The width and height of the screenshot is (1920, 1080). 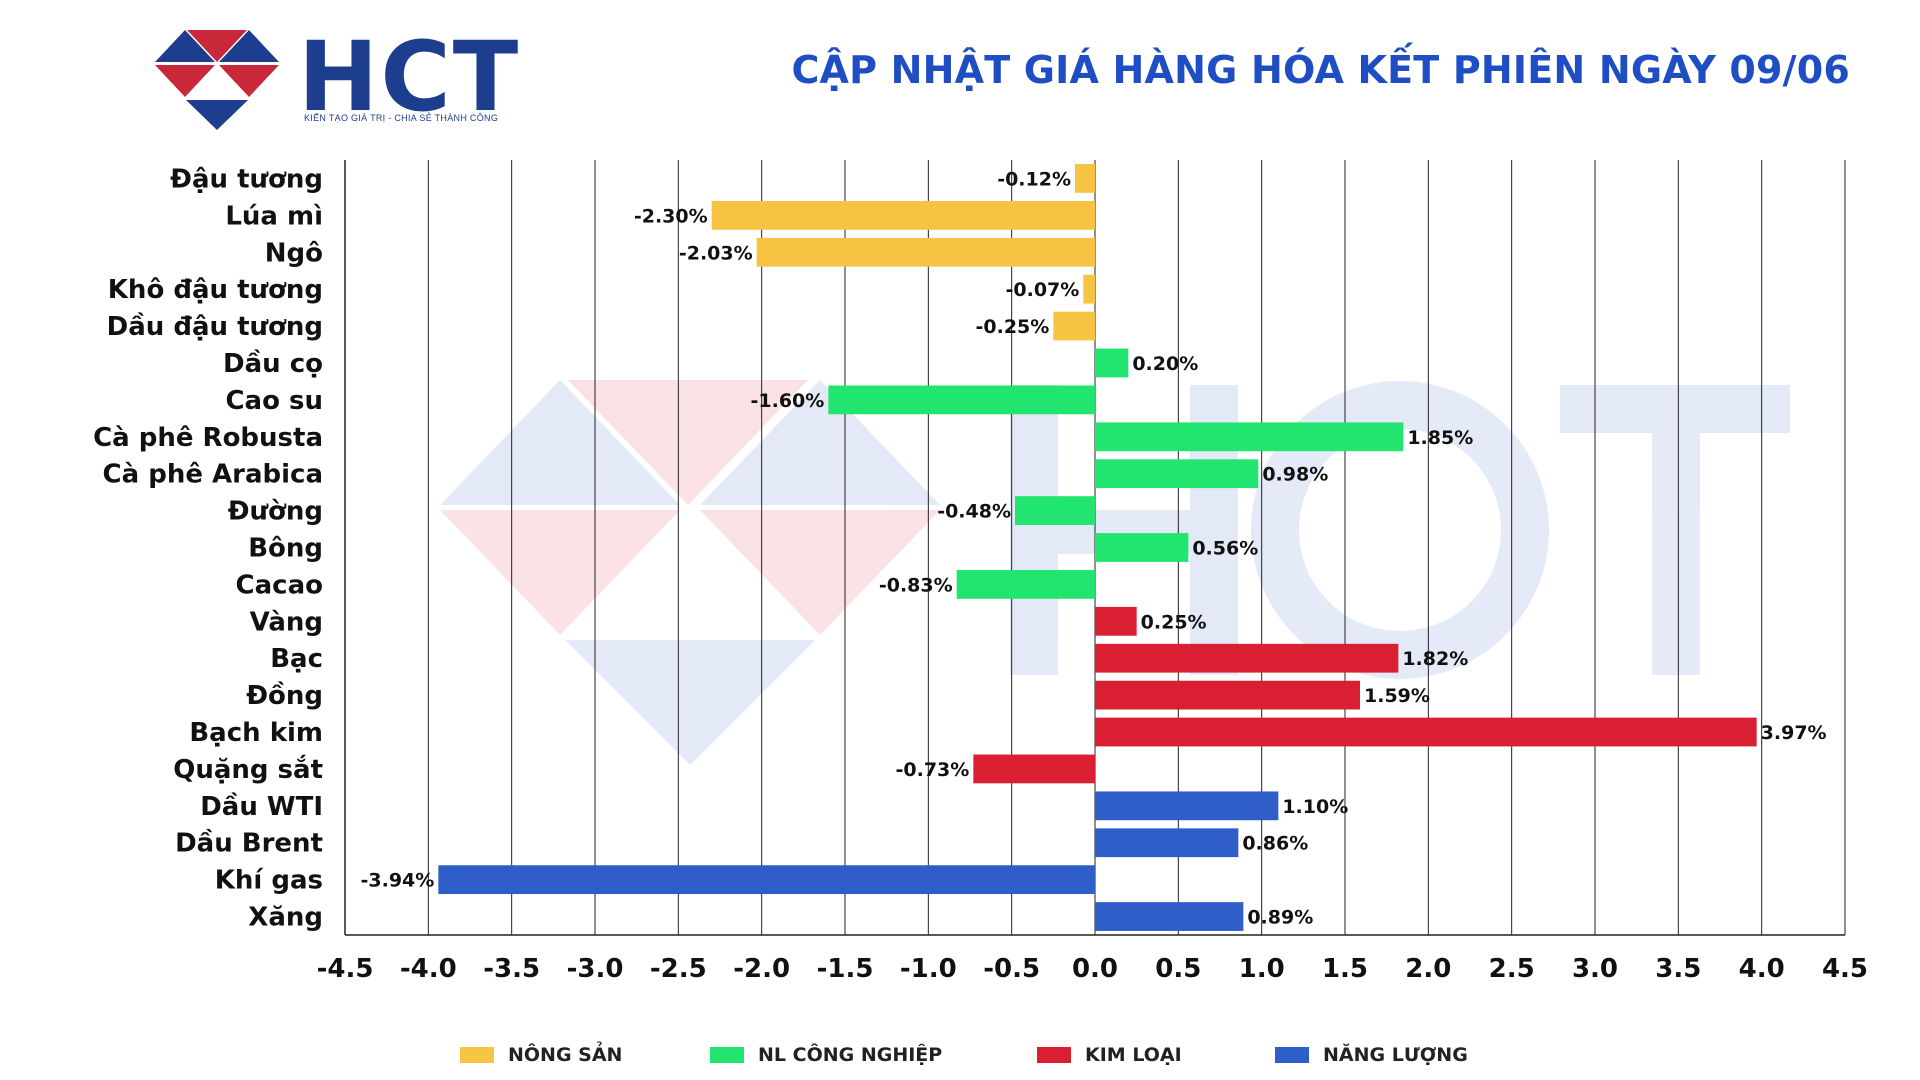 What do you see at coordinates (1295, 475) in the screenshot?
I see `value-label: 0.98%` at bounding box center [1295, 475].